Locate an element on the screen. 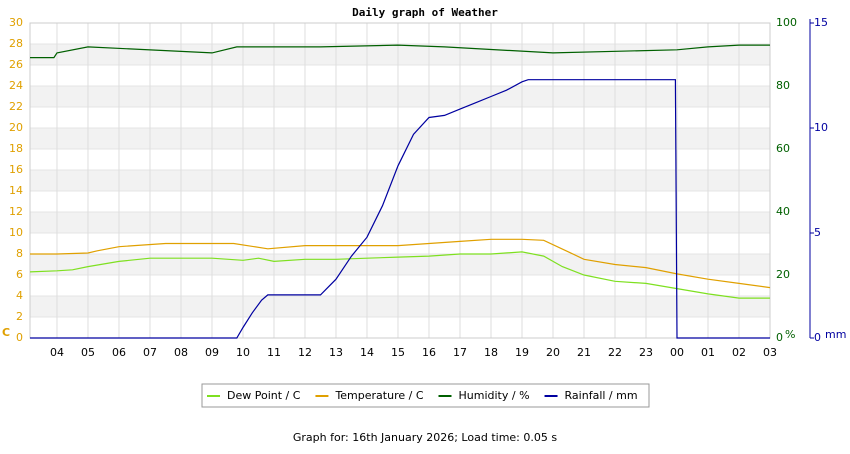  y-tick-label: 22 is located at coordinates (16, 106).